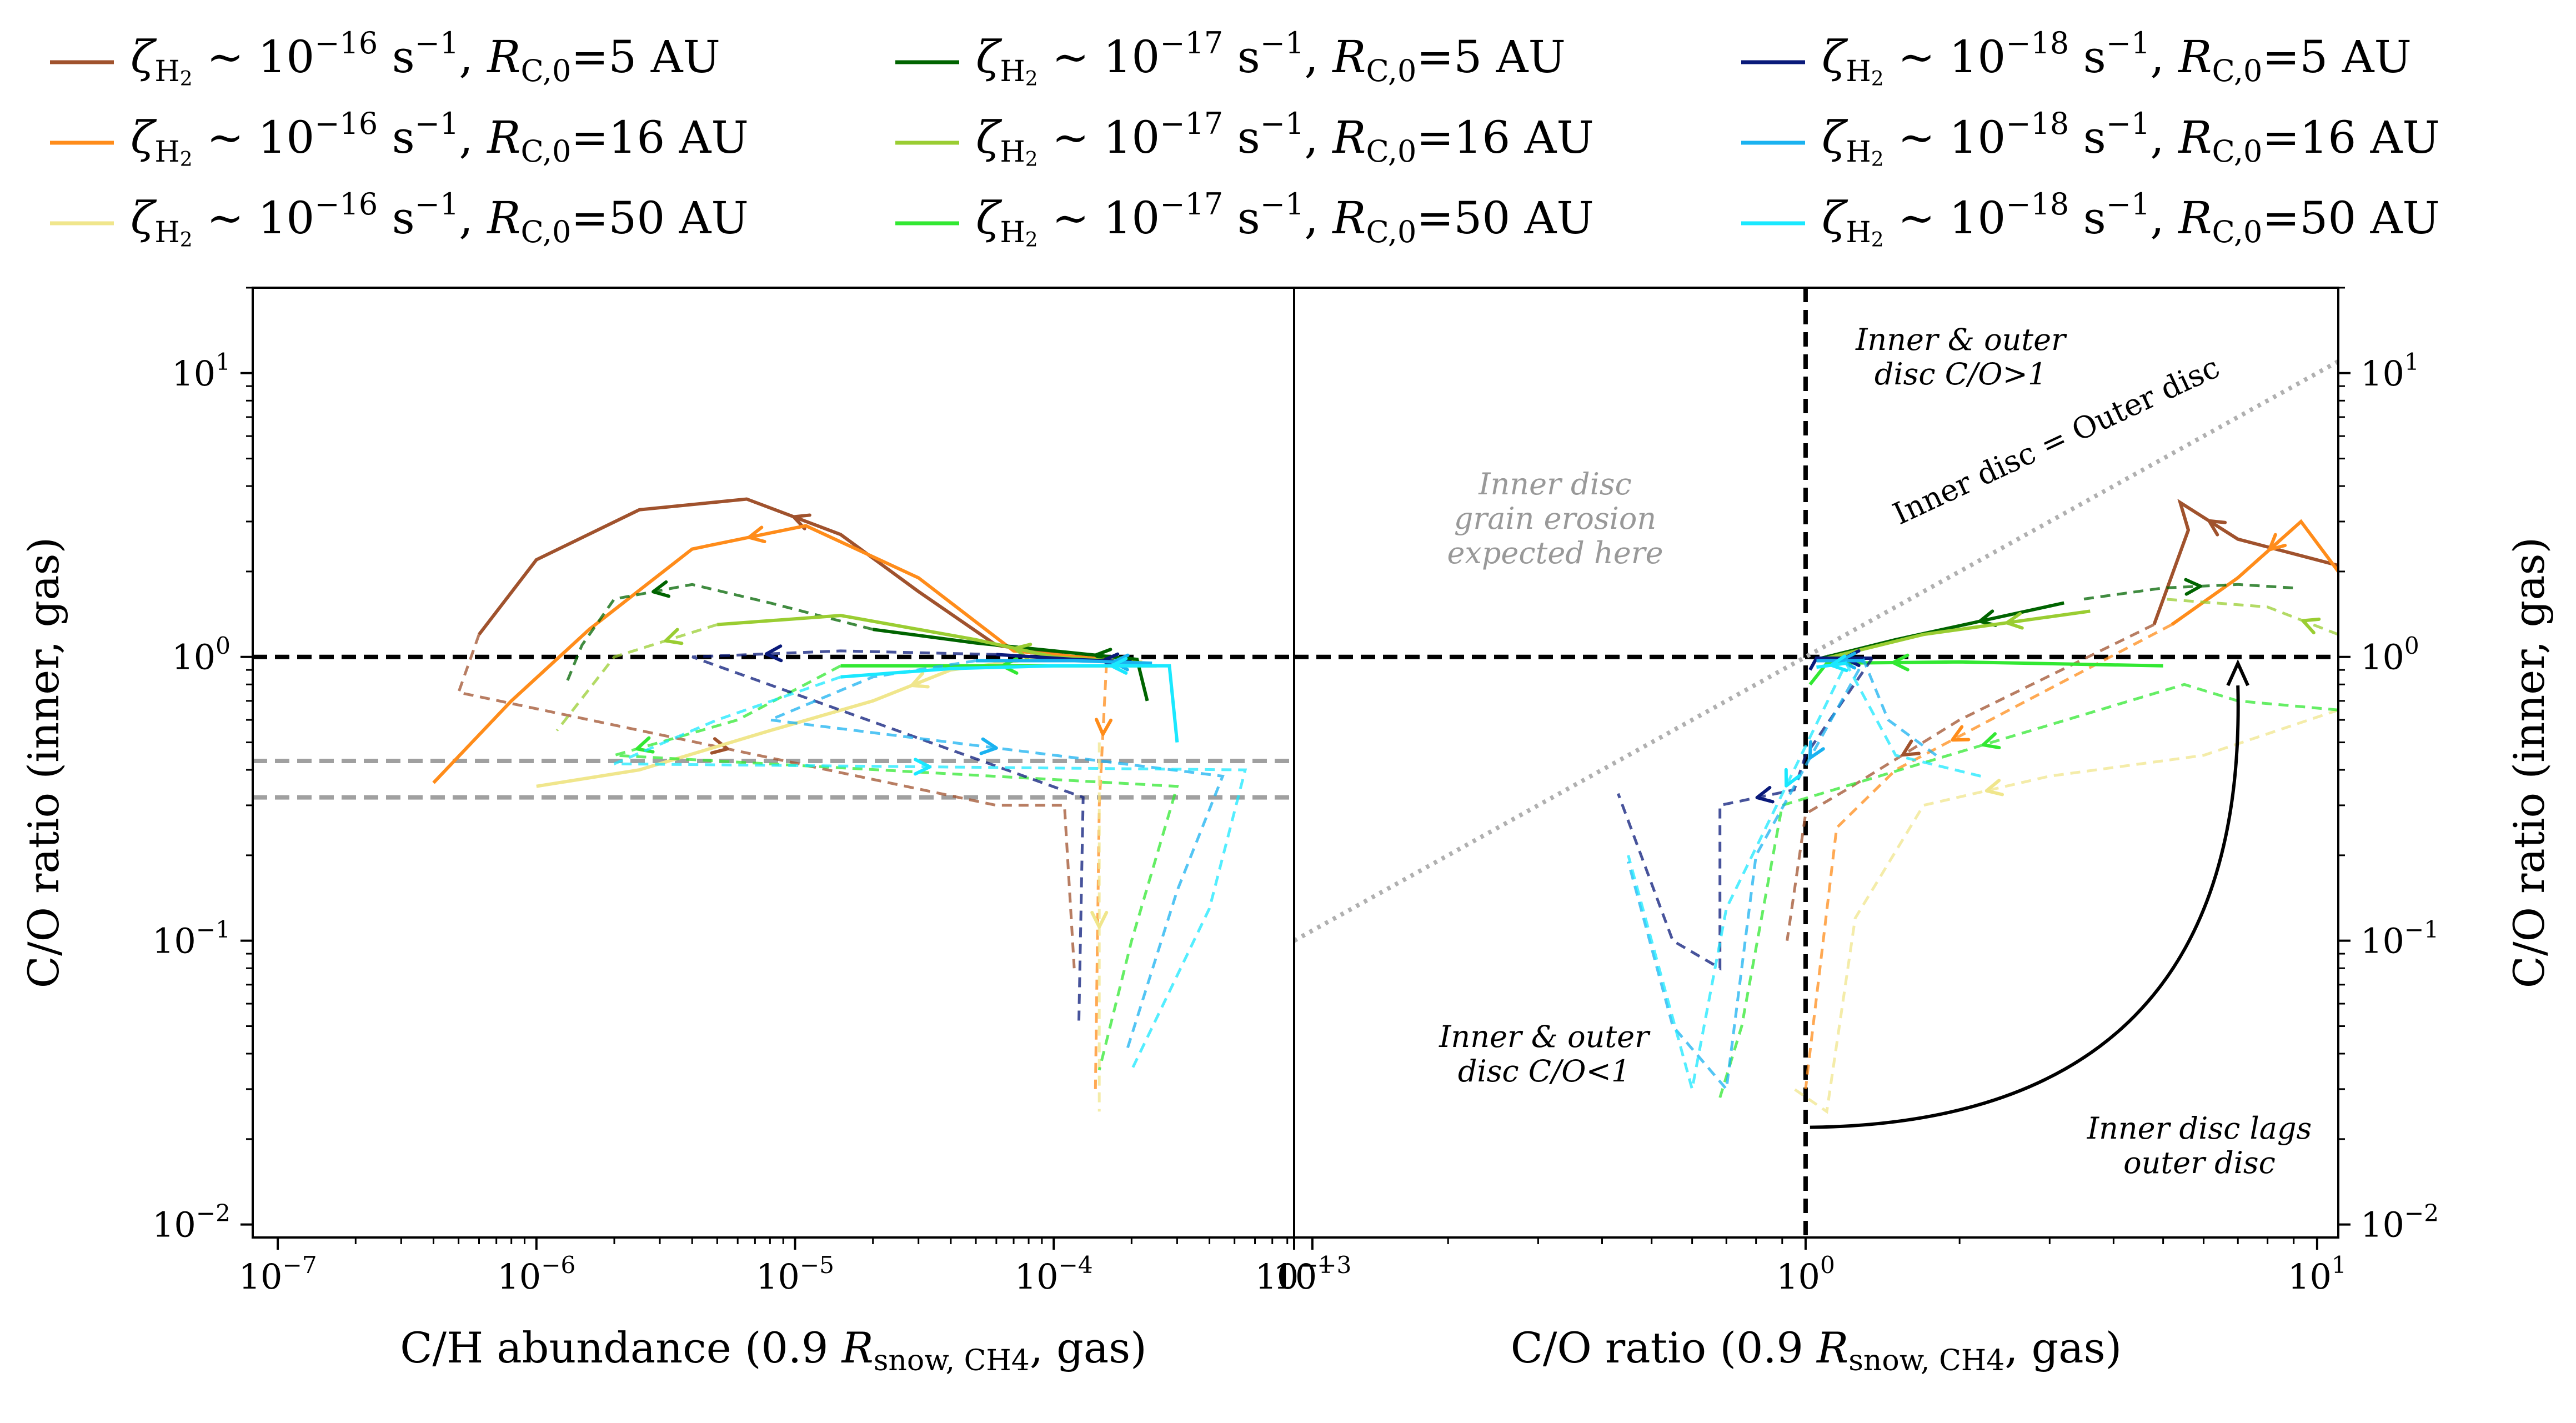  What do you see at coordinates (719, 634) in the screenshot?
I see `left-series-z17_R5-dashed` at bounding box center [719, 634].